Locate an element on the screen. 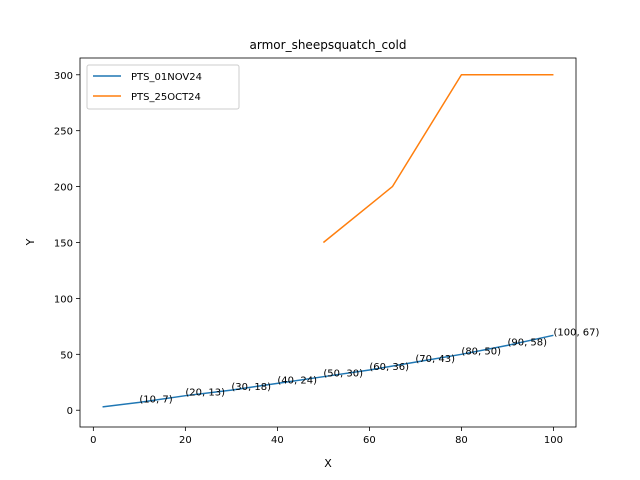 The height and width of the screenshot is (480, 640). chart-title: armor_sheepsquatch_cold is located at coordinates (328, 45).